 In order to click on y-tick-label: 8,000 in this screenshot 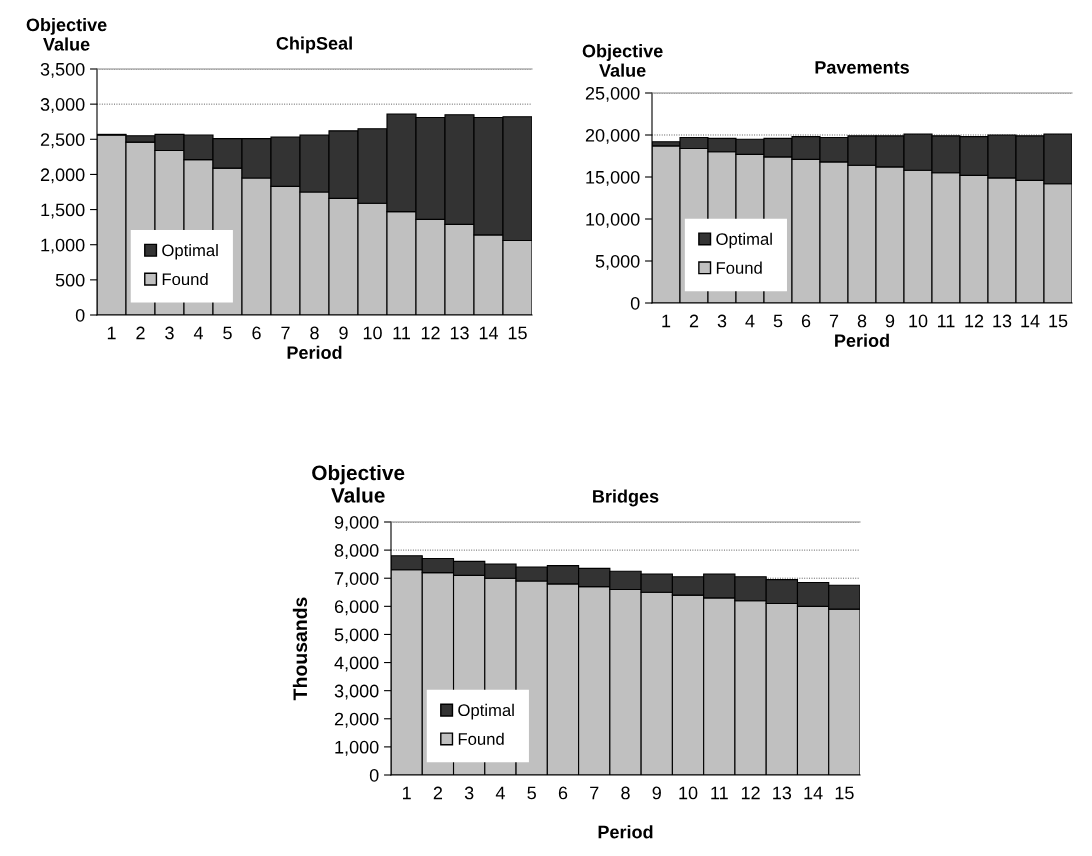, I will do `click(356, 551)`.